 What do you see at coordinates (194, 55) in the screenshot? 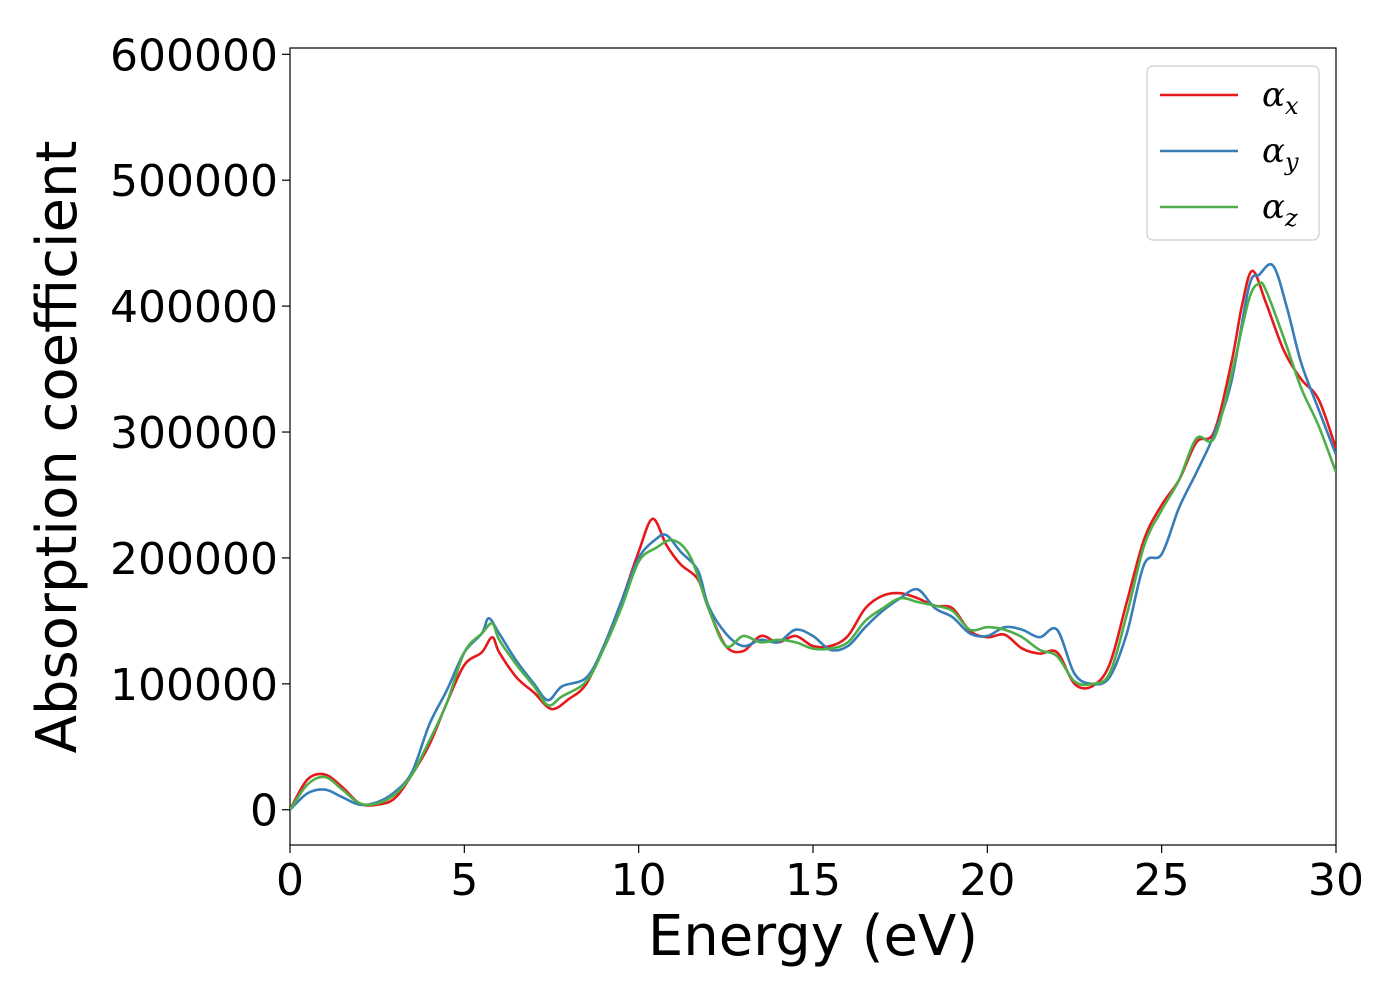
I see `y-tick-label: 600000` at bounding box center [194, 55].